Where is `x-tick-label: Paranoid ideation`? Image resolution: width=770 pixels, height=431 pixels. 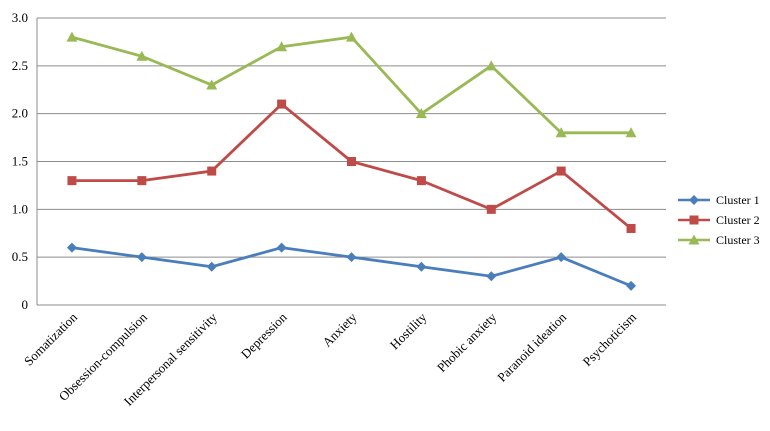
x-tick-label: Paranoid ideation is located at coordinates (532, 347).